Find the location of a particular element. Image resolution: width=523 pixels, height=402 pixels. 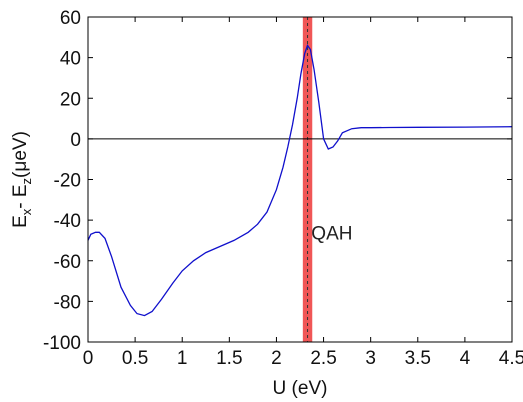

y-label-dash: - E is located at coordinates (20, 196).